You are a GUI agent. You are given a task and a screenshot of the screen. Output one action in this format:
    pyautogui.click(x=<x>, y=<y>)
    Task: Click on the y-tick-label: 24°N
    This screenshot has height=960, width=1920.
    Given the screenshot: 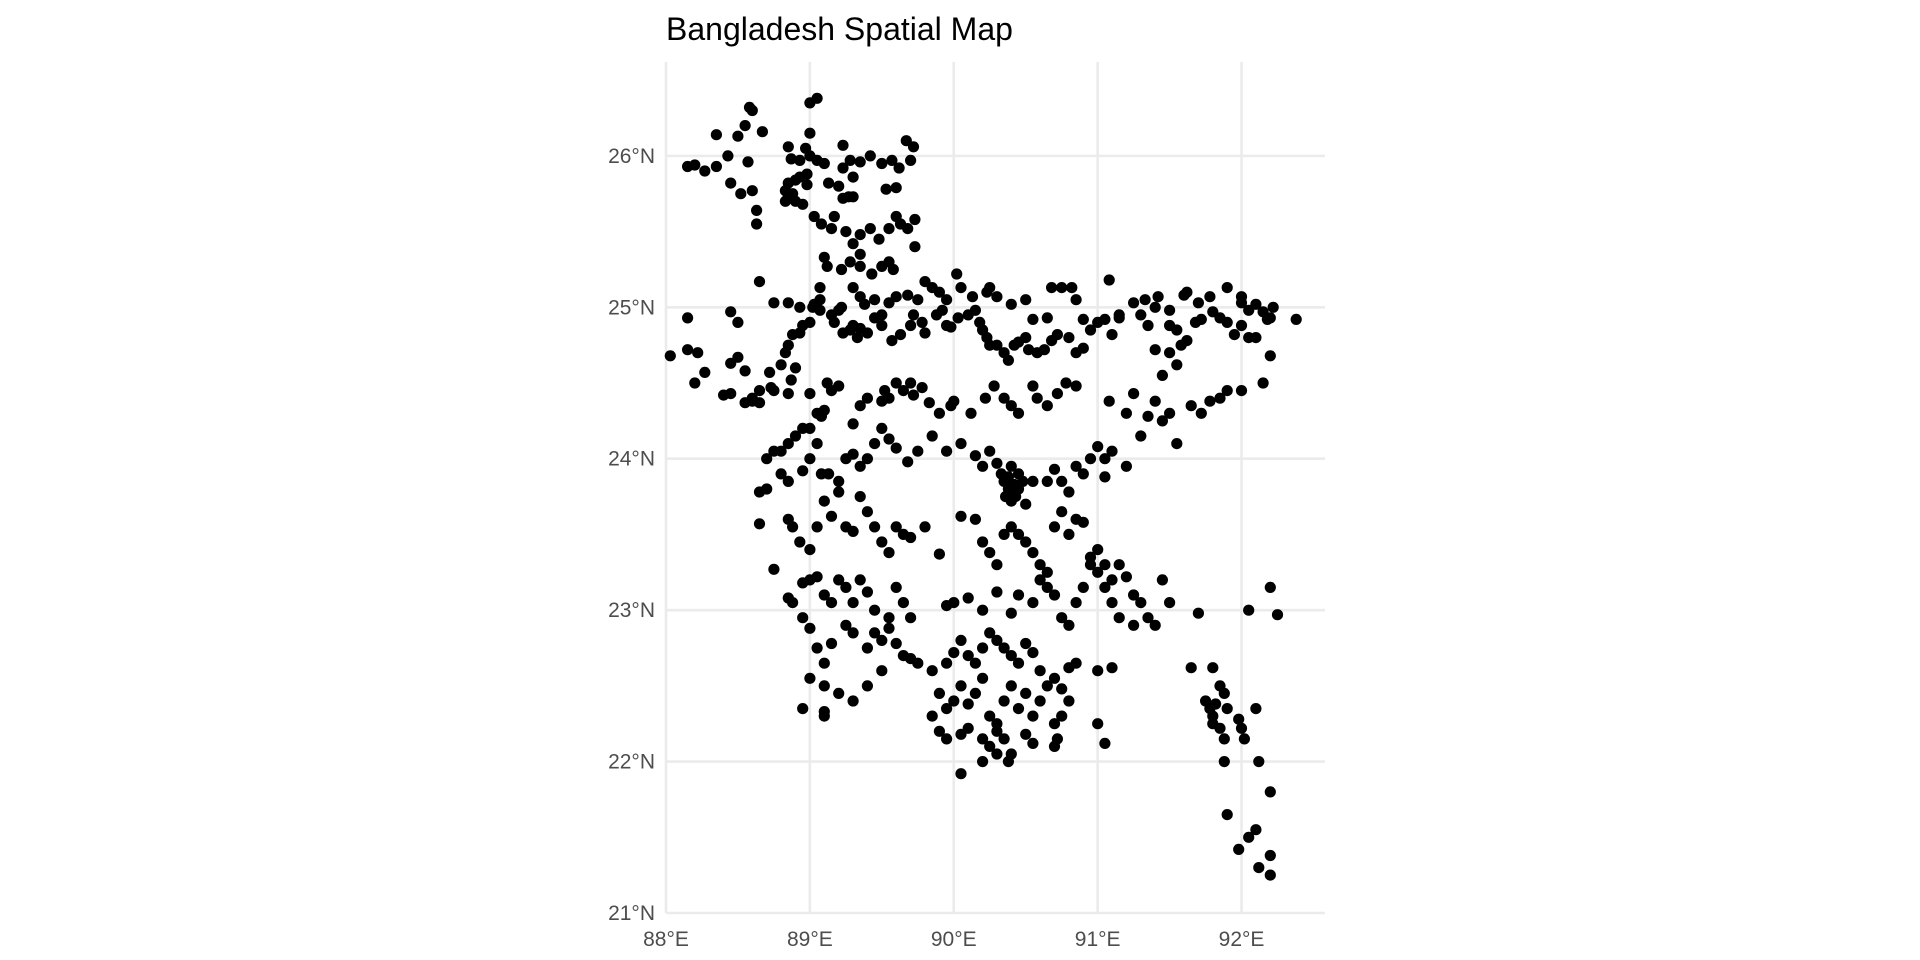 What is the action you would take?
    pyautogui.click(x=631, y=459)
    